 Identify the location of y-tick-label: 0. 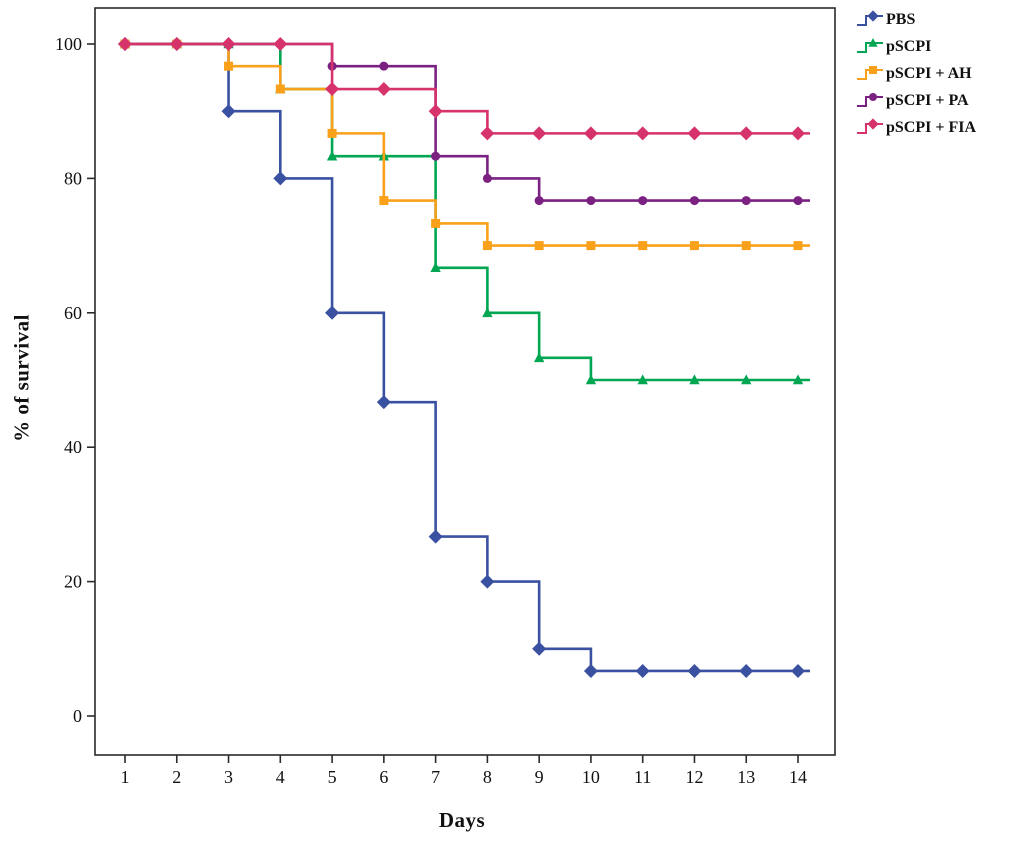
(77, 716).